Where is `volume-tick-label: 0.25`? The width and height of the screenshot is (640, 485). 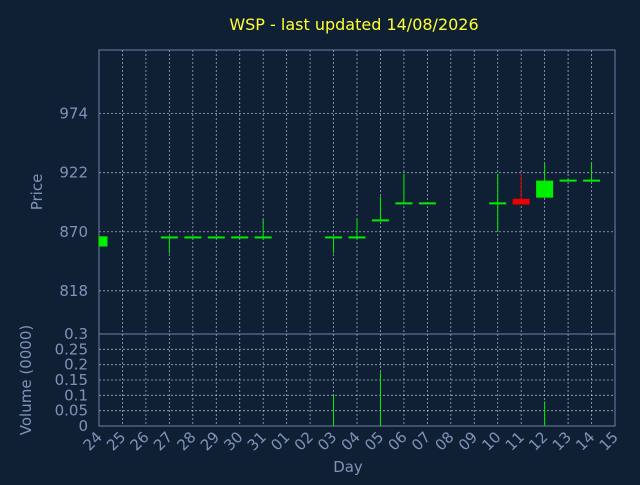 volume-tick-label: 0.25 is located at coordinates (71, 349).